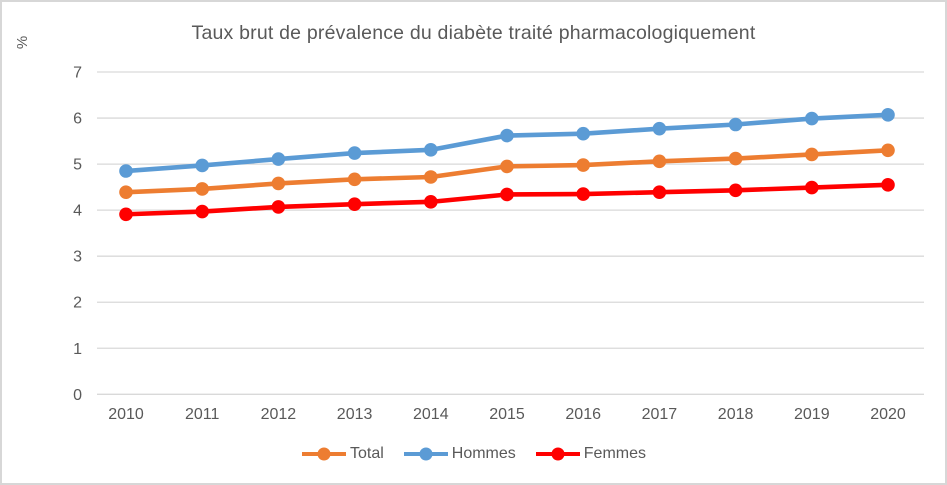  Describe the element at coordinates (279, 414) in the screenshot. I see `x-tick-label: 2012` at that location.